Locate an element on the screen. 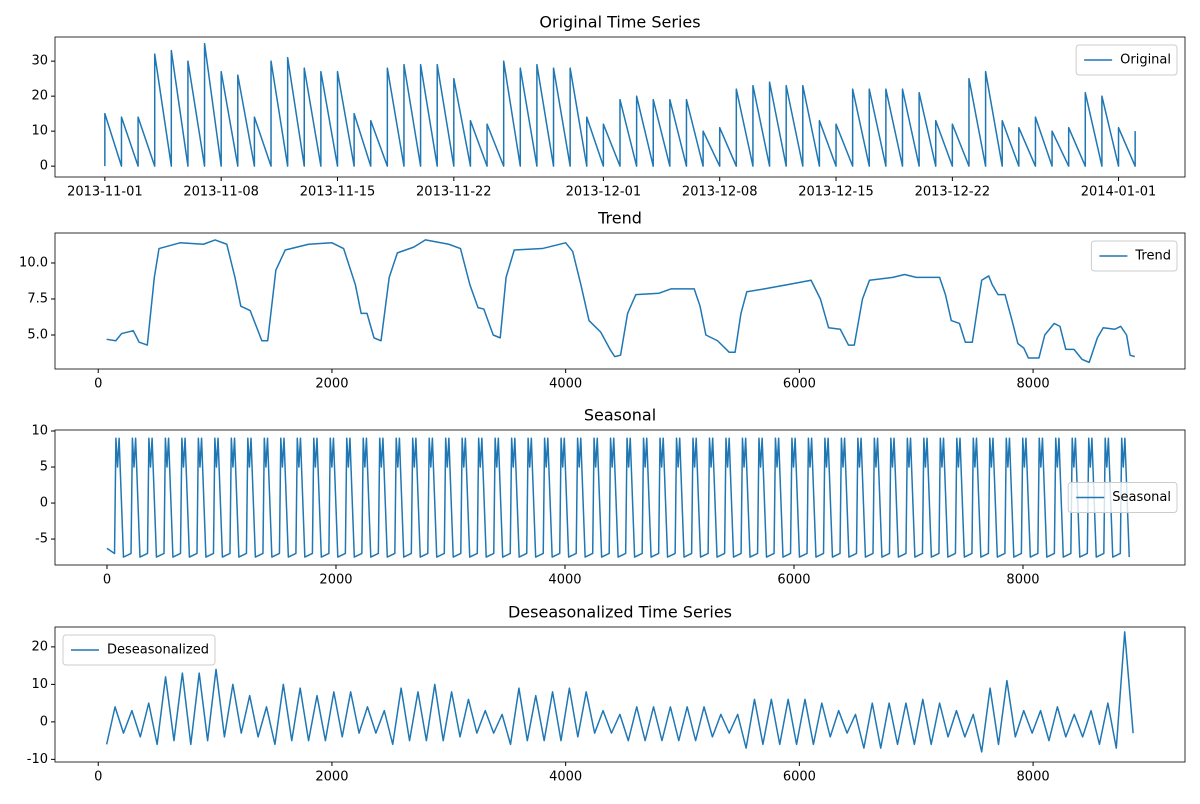 The height and width of the screenshot is (804, 1200). x-tick-label: 2013-12-22 is located at coordinates (953, 192).